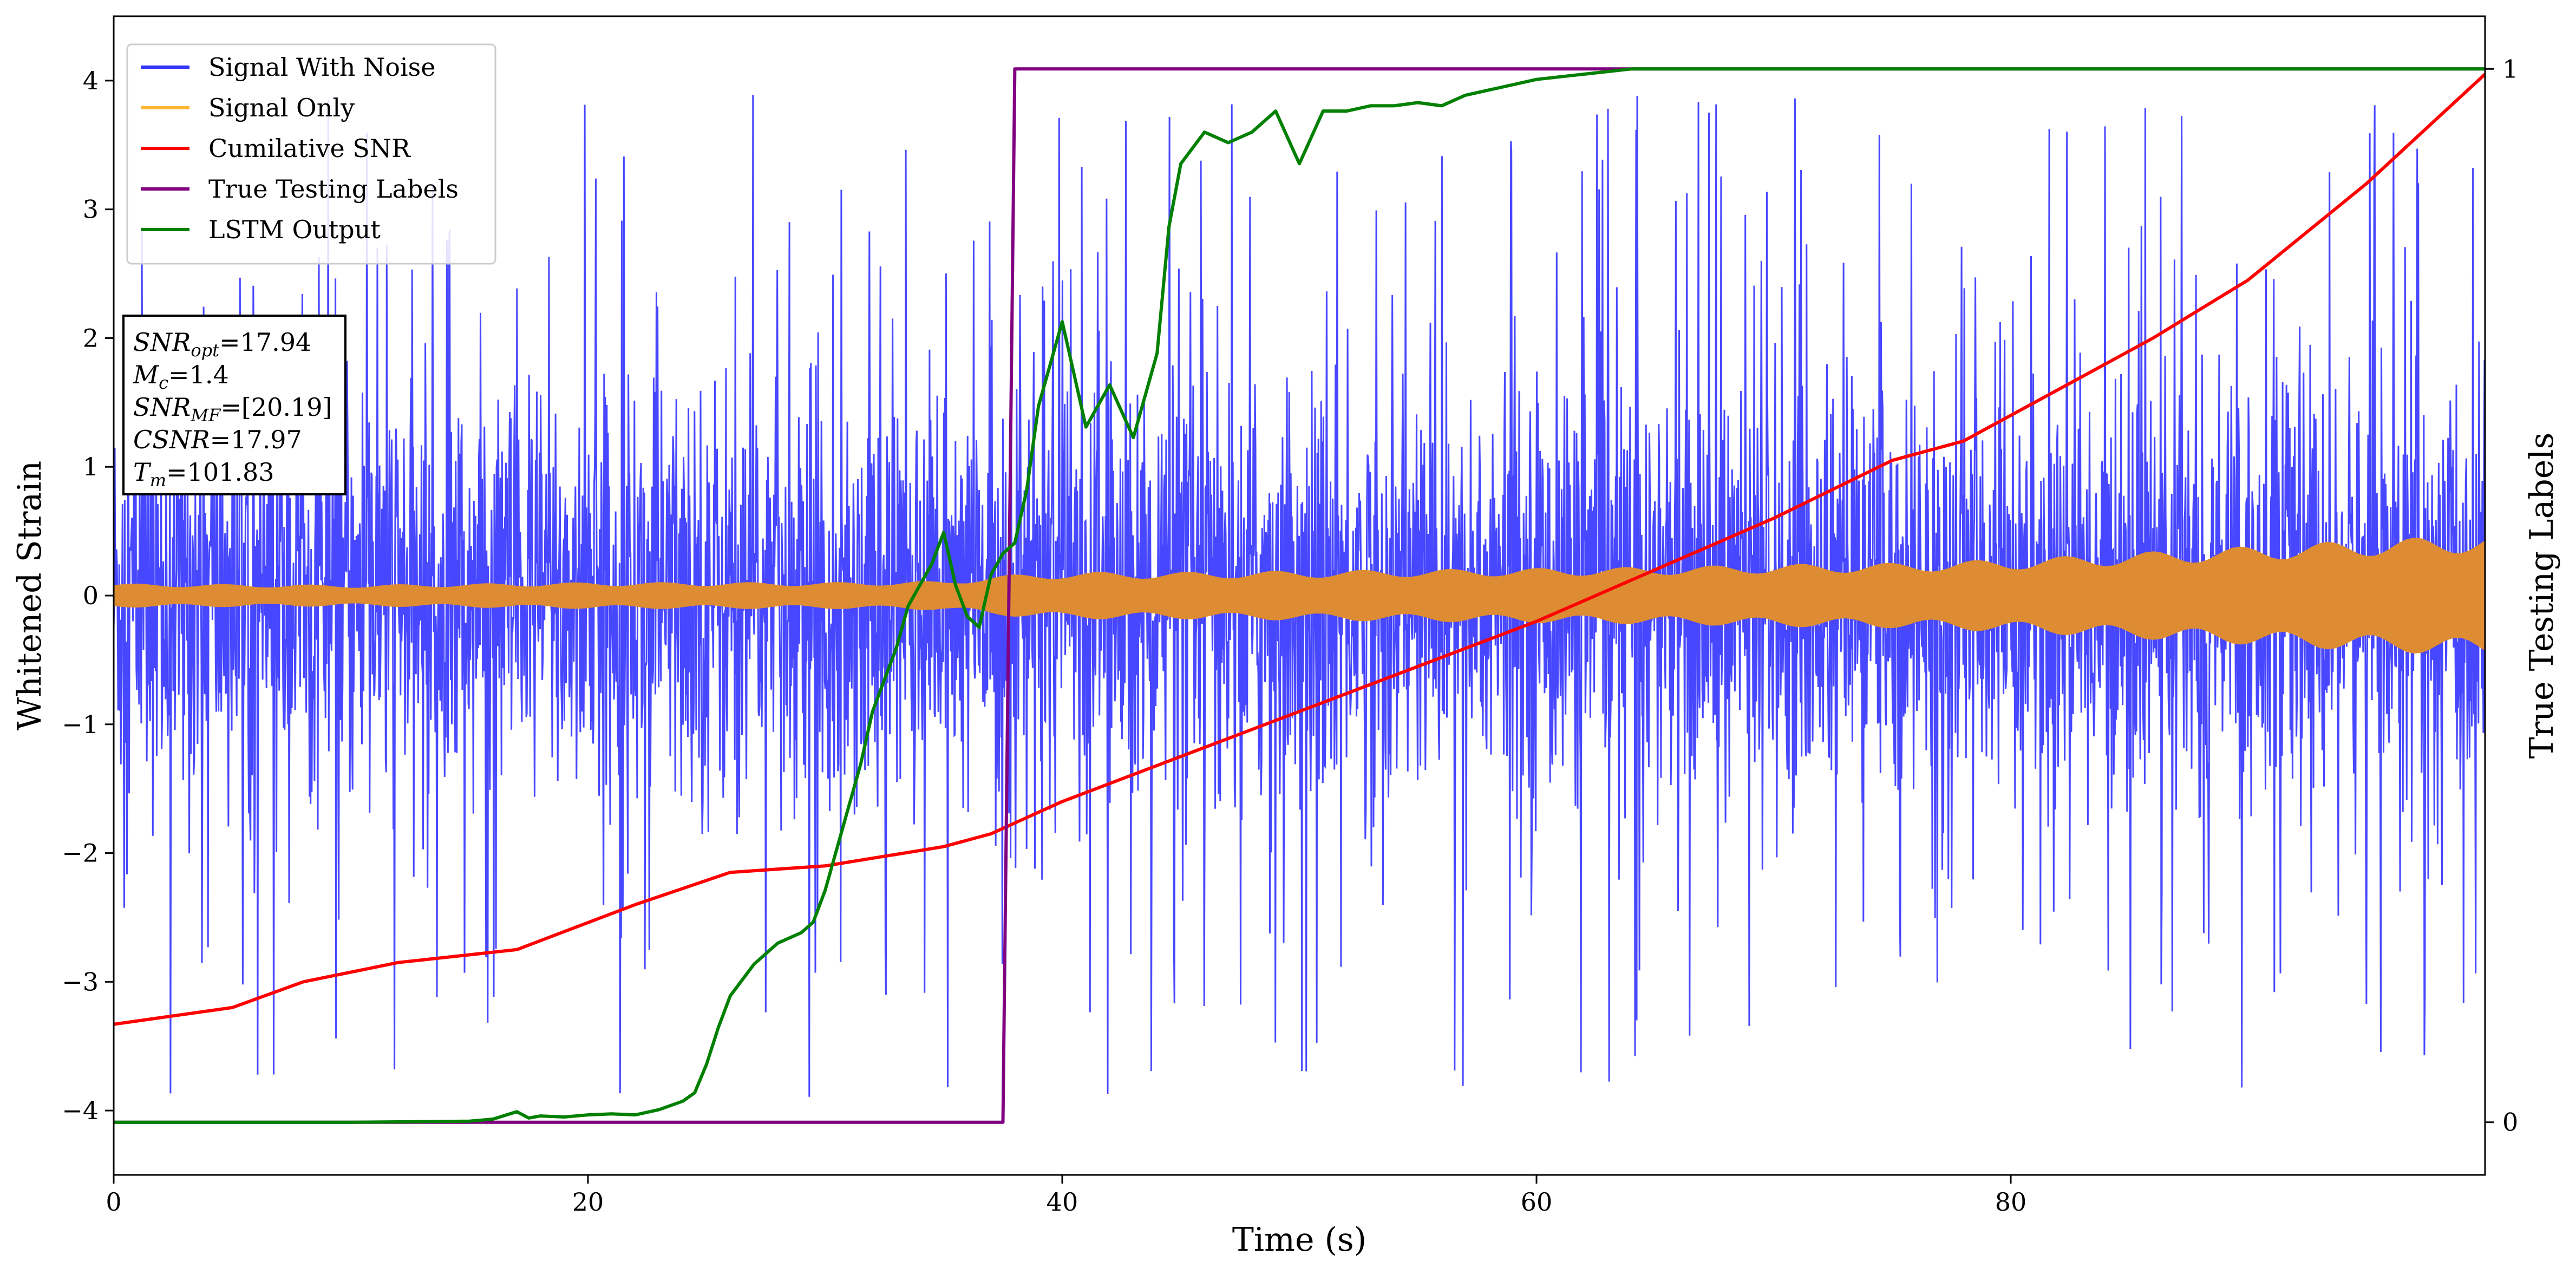  Describe the element at coordinates (333, 189) in the screenshot. I see `legend-label: True Testing Labels` at that location.